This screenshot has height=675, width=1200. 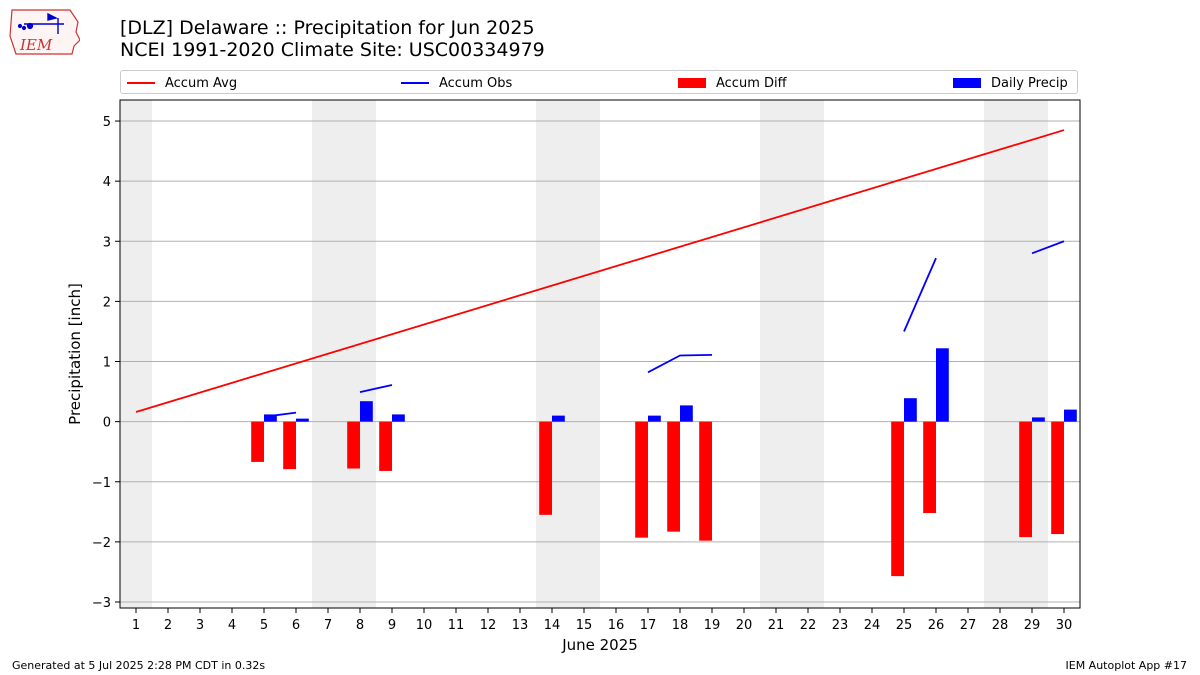 I want to click on legend-label-daily-precip: Daily Precip, so click(x=1029, y=83).